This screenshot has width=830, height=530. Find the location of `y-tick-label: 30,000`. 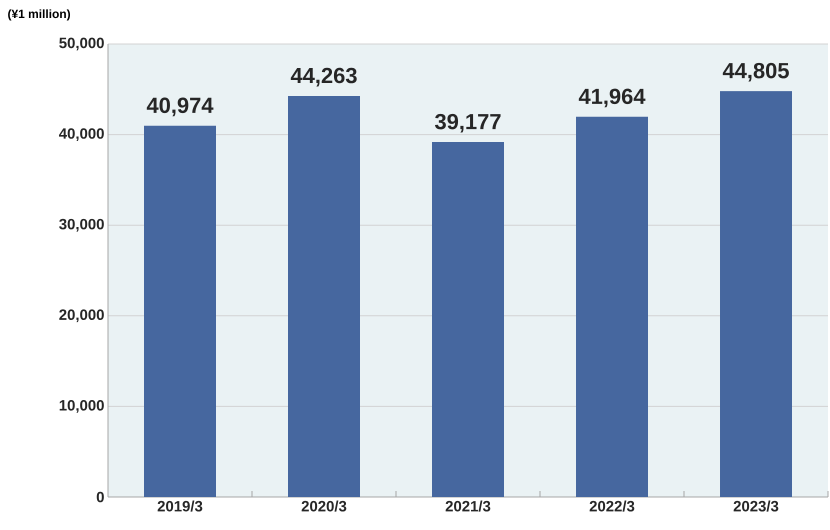

y-tick-label: 30,000 is located at coordinates (81, 225).